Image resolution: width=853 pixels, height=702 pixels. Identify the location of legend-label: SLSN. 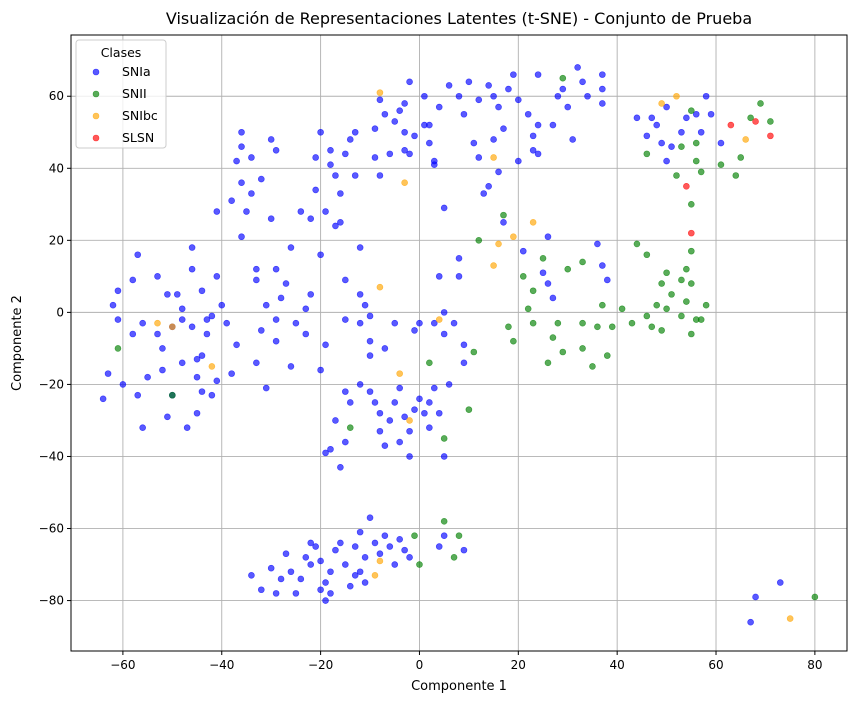
(138, 137).